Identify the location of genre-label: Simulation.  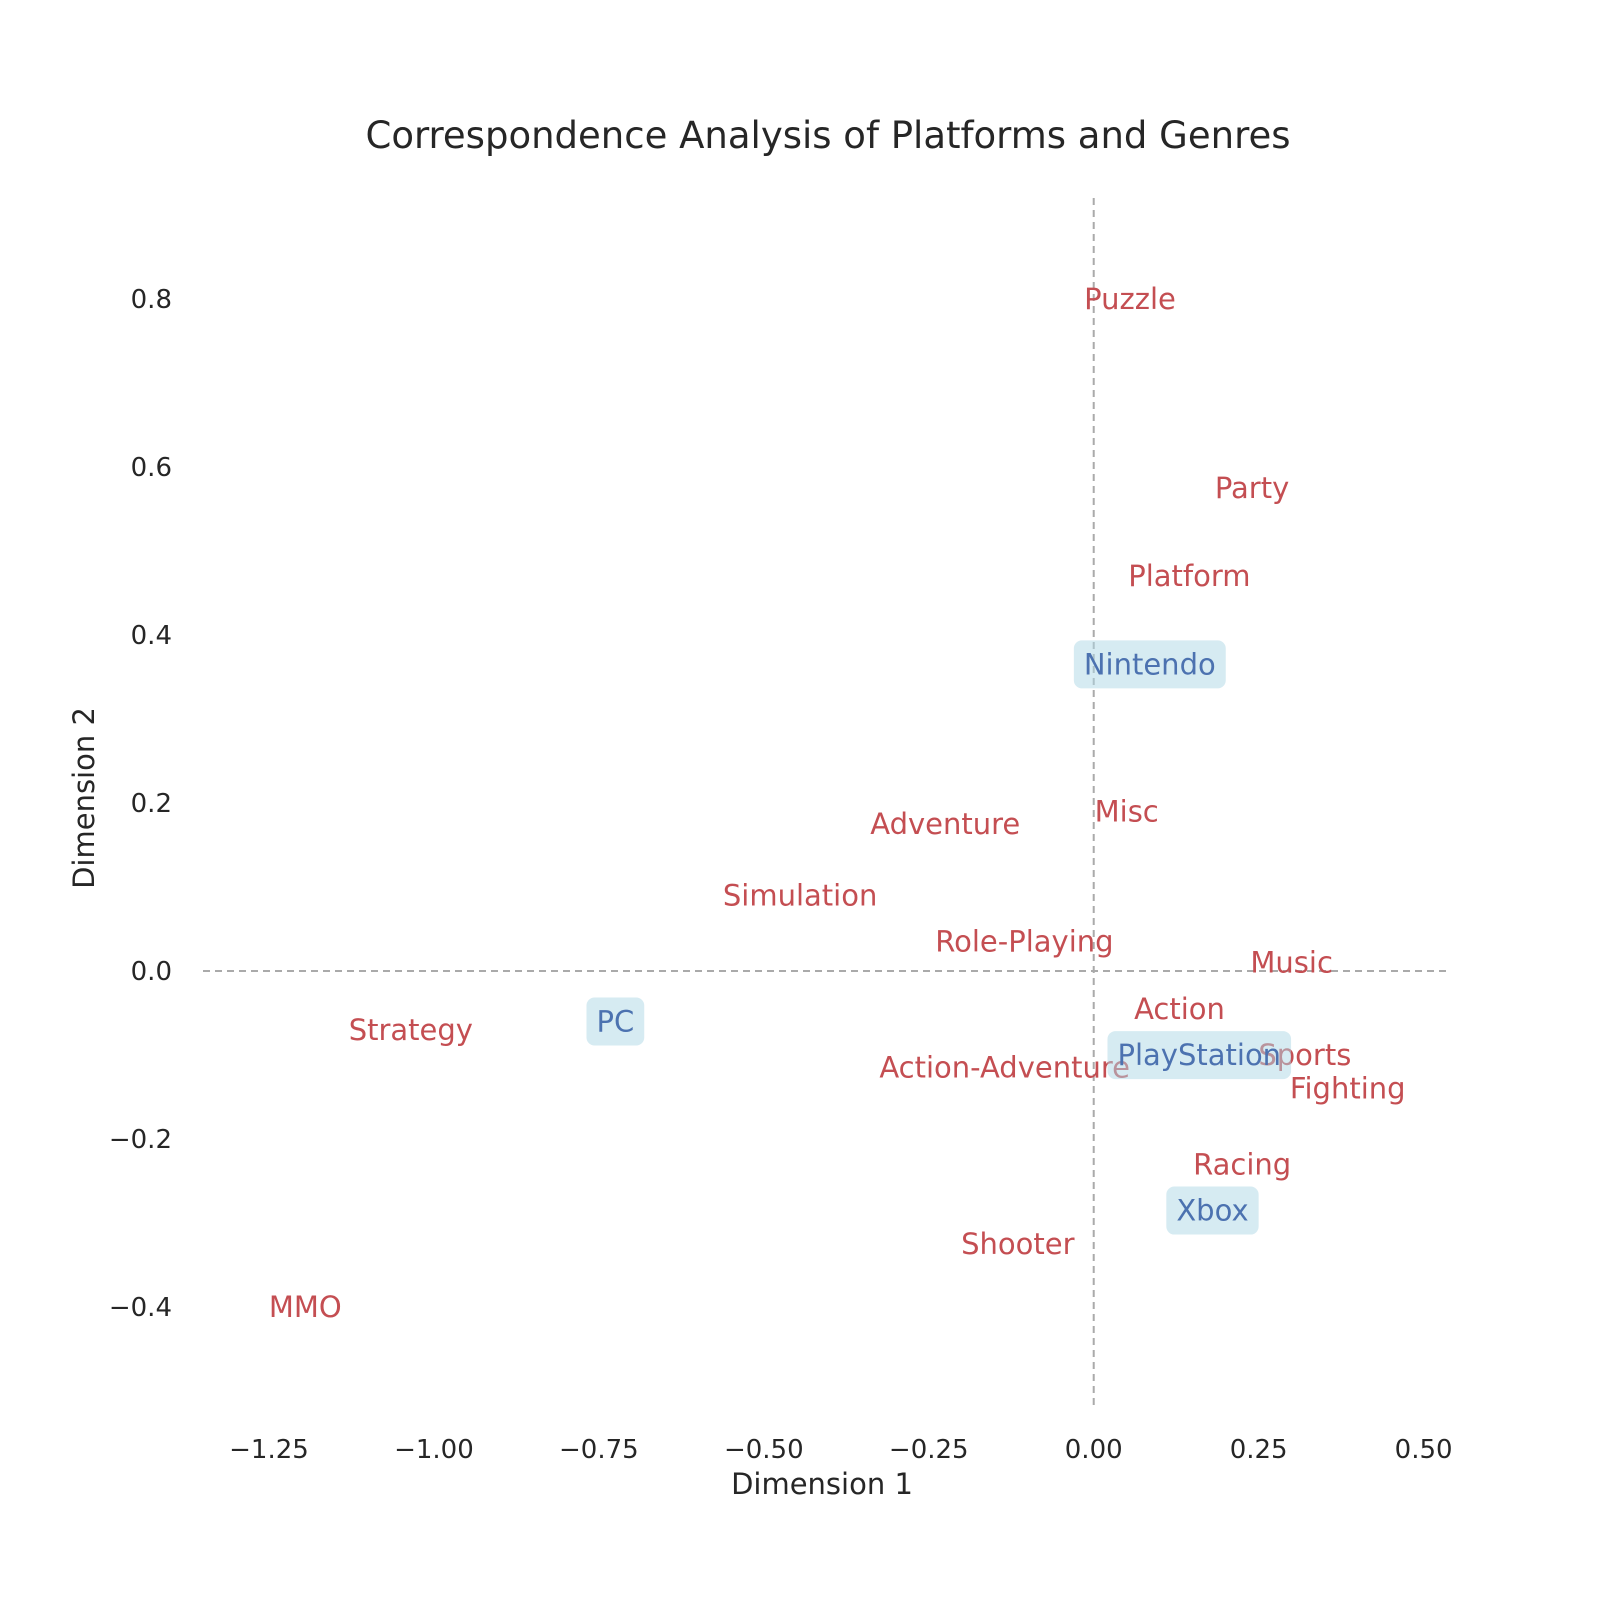
(800, 895).